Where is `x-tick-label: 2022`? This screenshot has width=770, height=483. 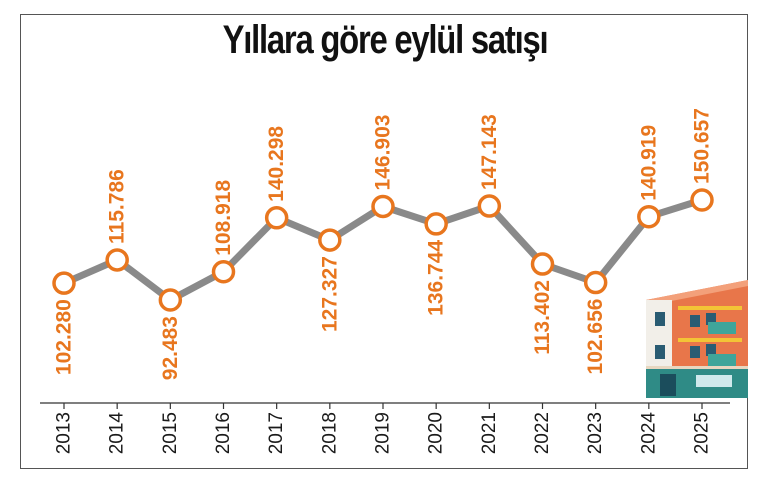
x-tick-label: 2022 is located at coordinates (542, 433).